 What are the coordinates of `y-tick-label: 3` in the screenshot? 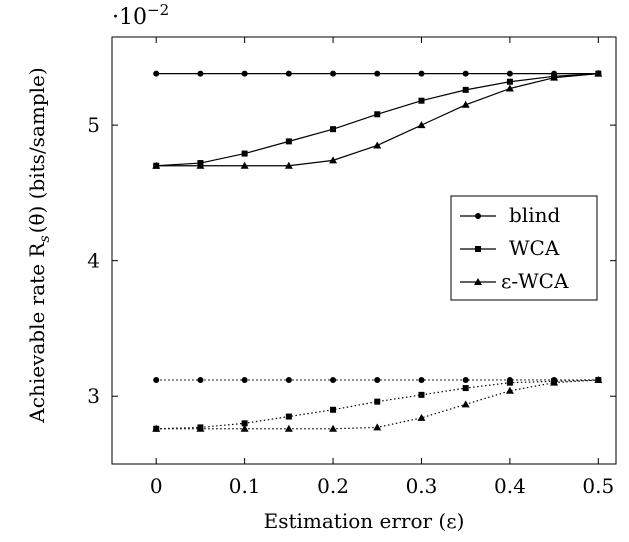 It's located at (93, 396).